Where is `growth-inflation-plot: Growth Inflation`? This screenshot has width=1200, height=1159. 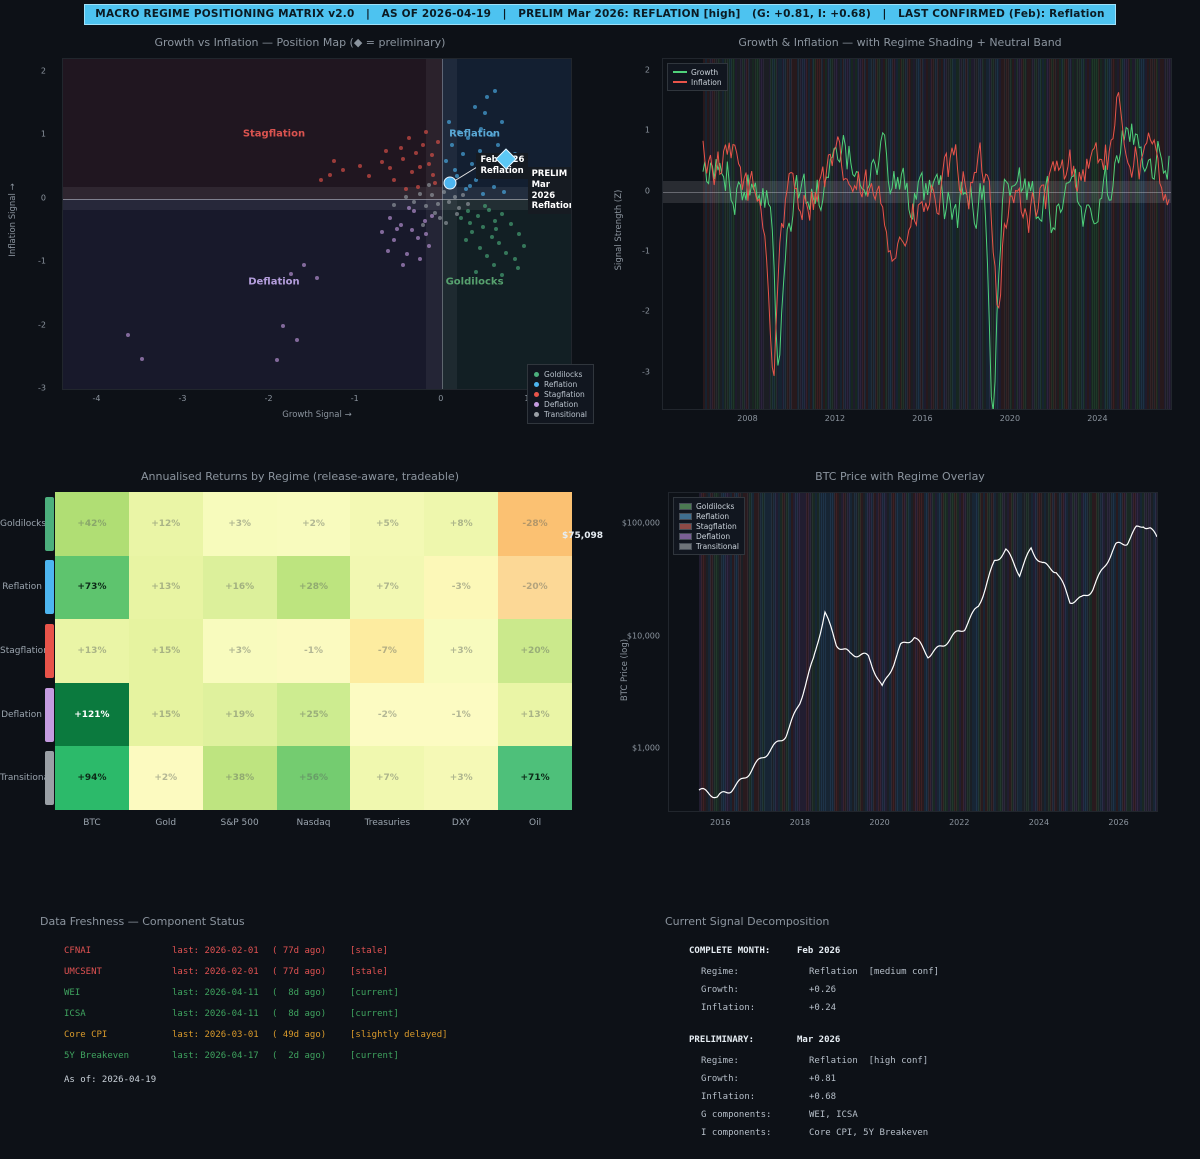 growth-inflation-plot: Growth Inflation is located at coordinates (917, 234).